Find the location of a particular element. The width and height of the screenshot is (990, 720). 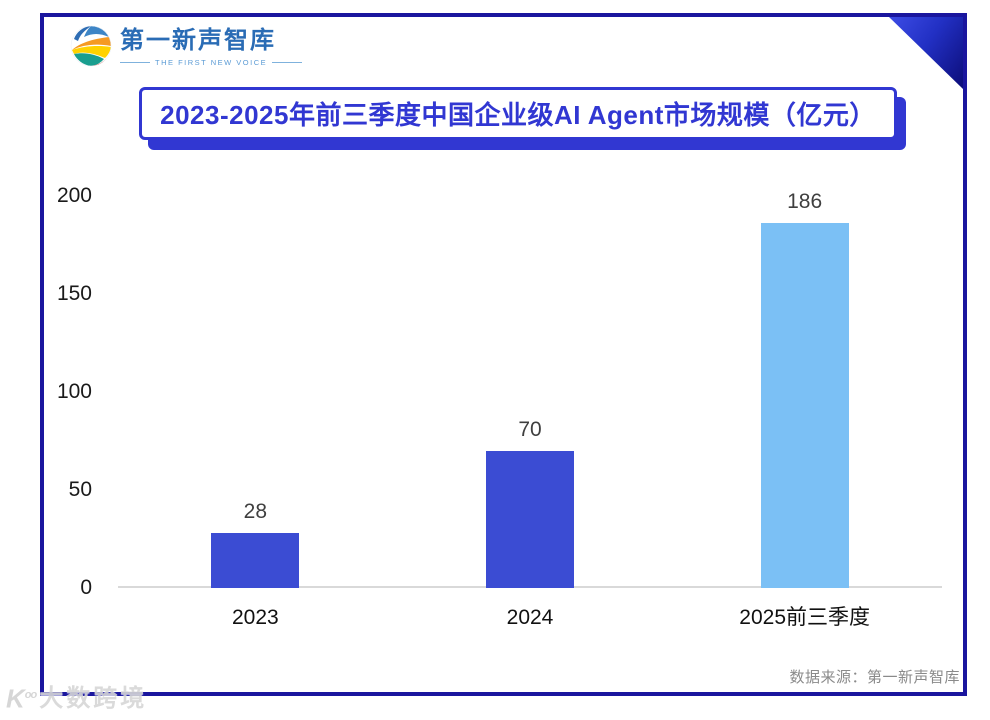

logo-name: 第一新声智库 is located at coordinates (198, 40).